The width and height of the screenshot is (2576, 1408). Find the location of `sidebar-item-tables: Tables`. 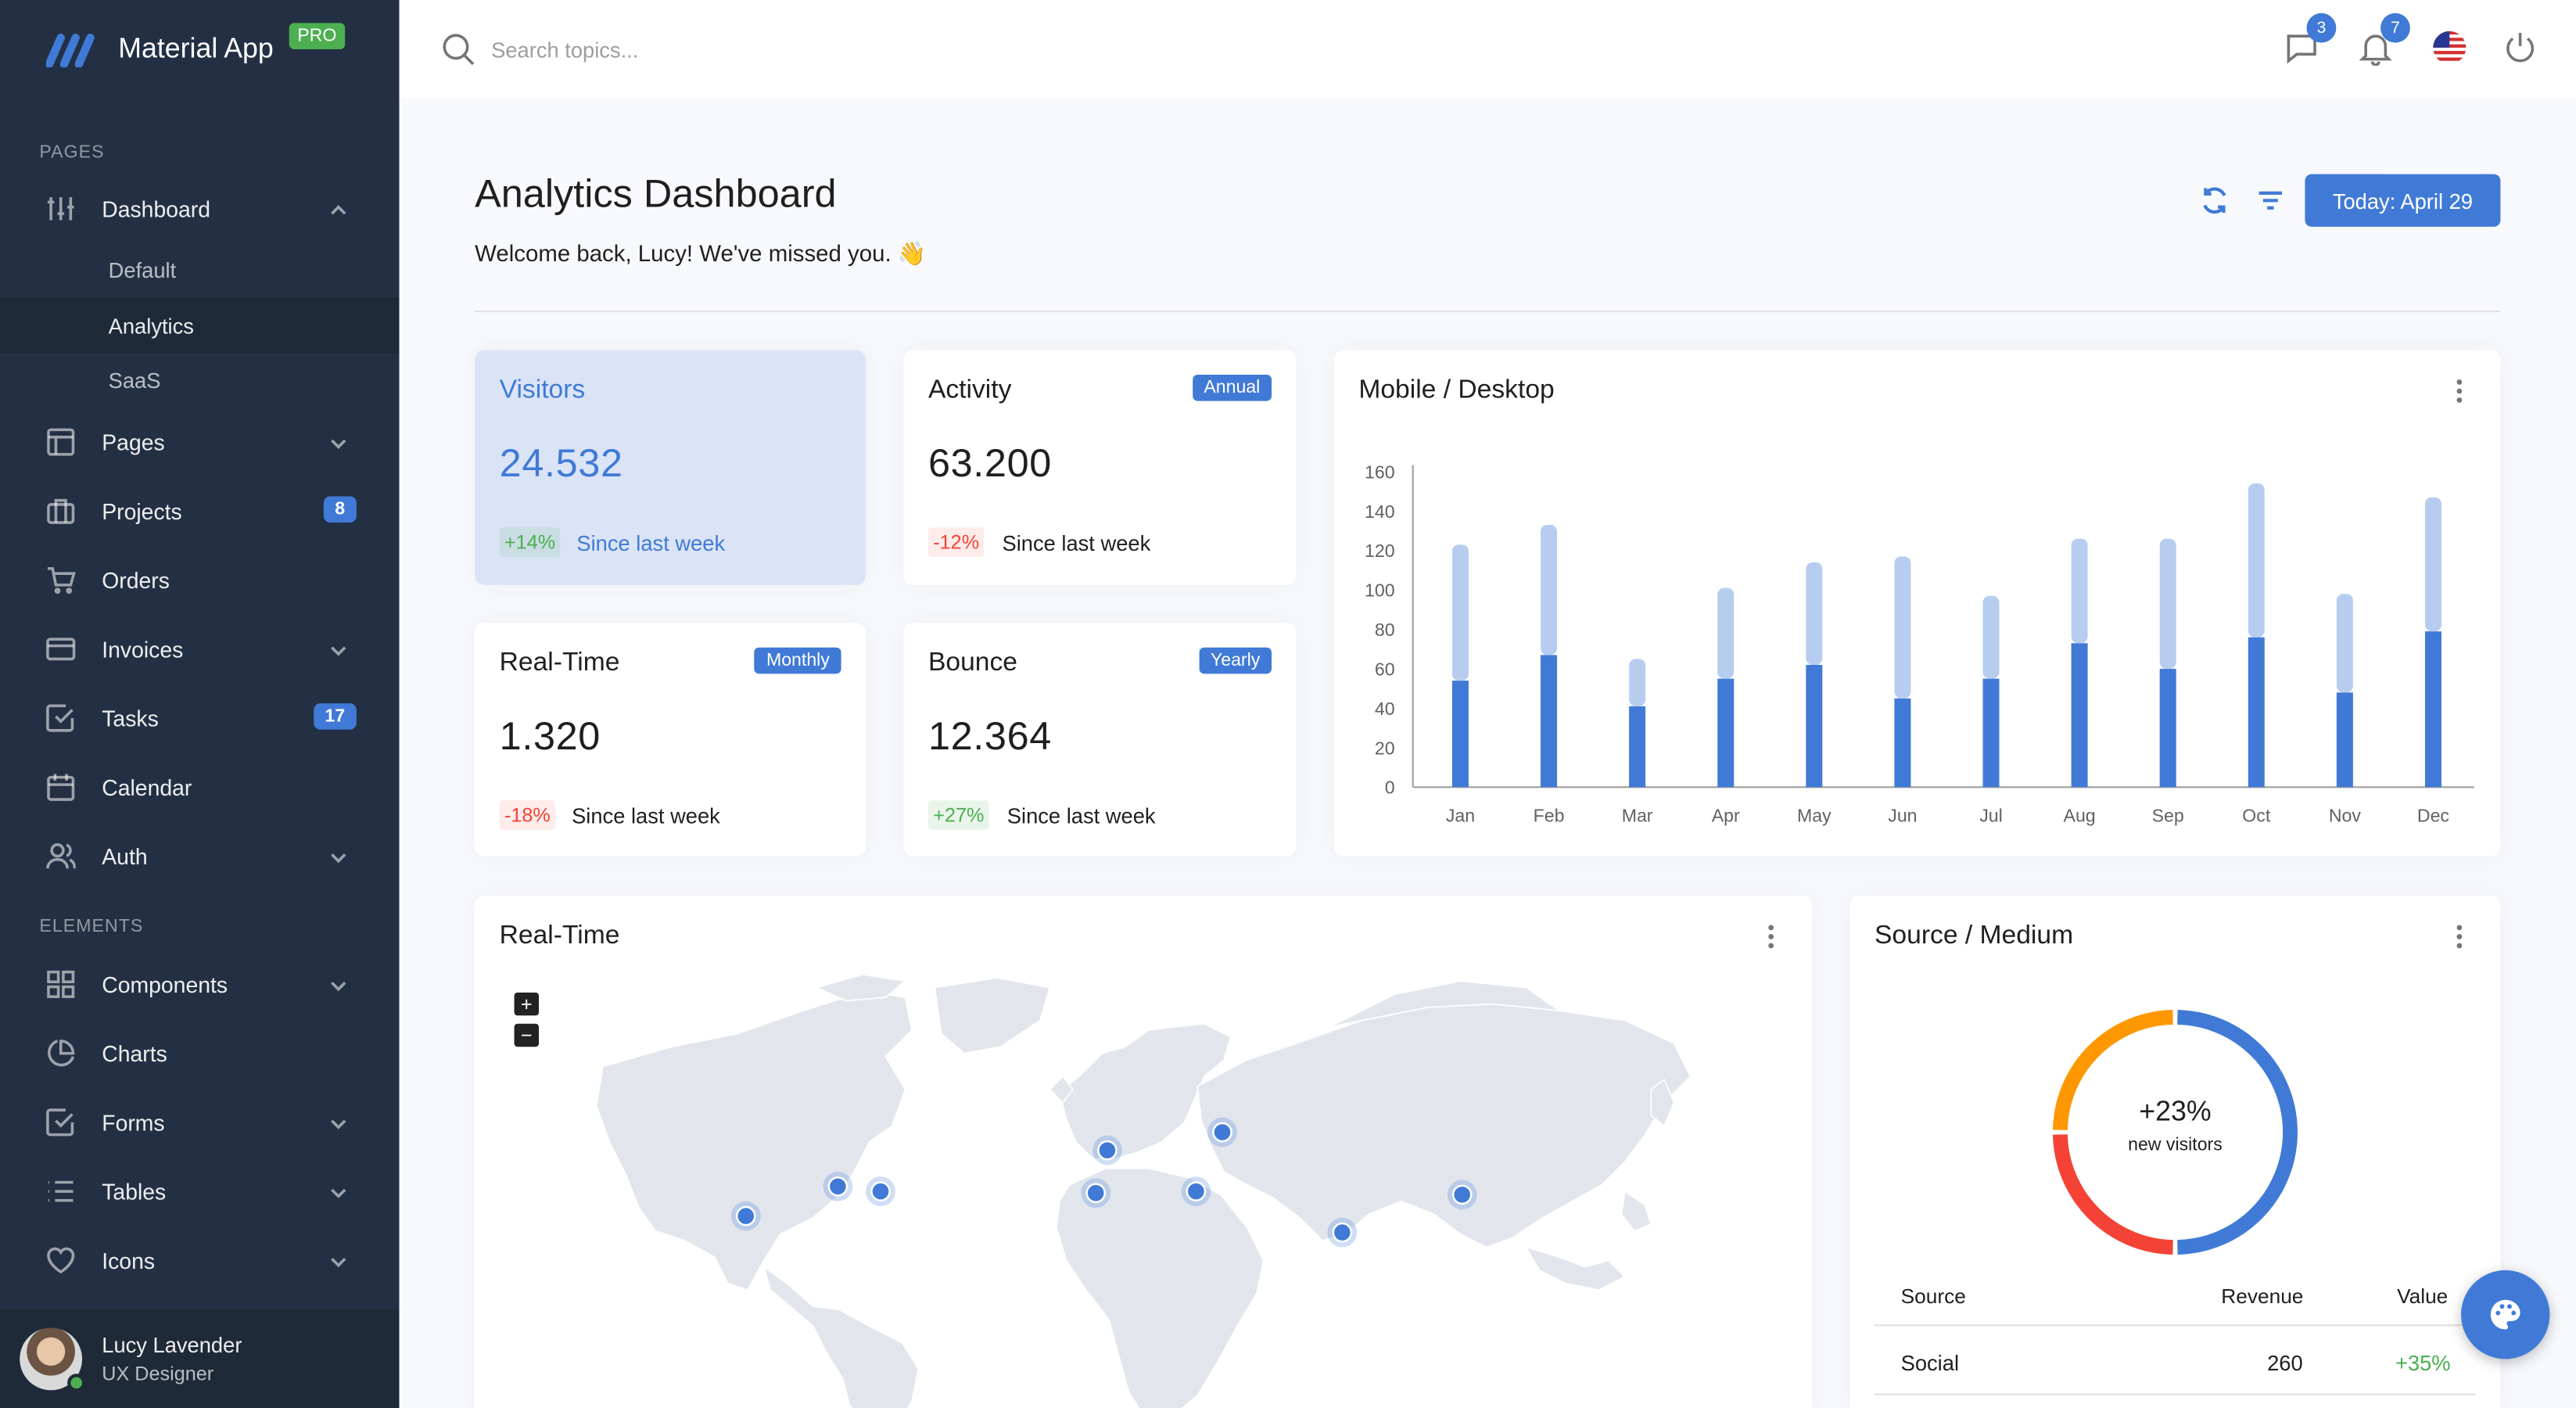

sidebar-item-tables: Tables is located at coordinates (199, 1191).